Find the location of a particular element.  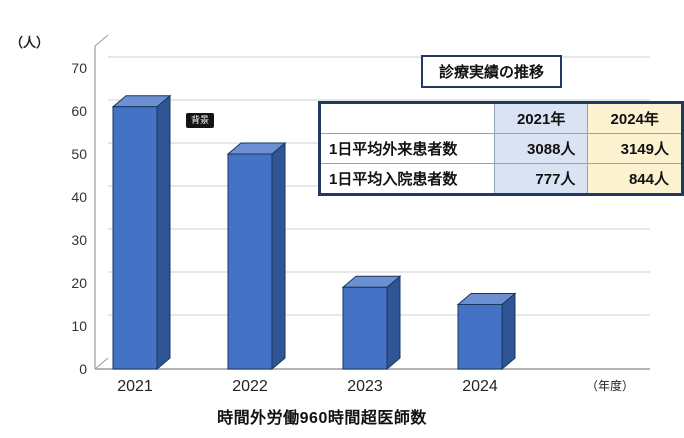

y-tick-label-30: 30 is located at coordinates (79, 240).